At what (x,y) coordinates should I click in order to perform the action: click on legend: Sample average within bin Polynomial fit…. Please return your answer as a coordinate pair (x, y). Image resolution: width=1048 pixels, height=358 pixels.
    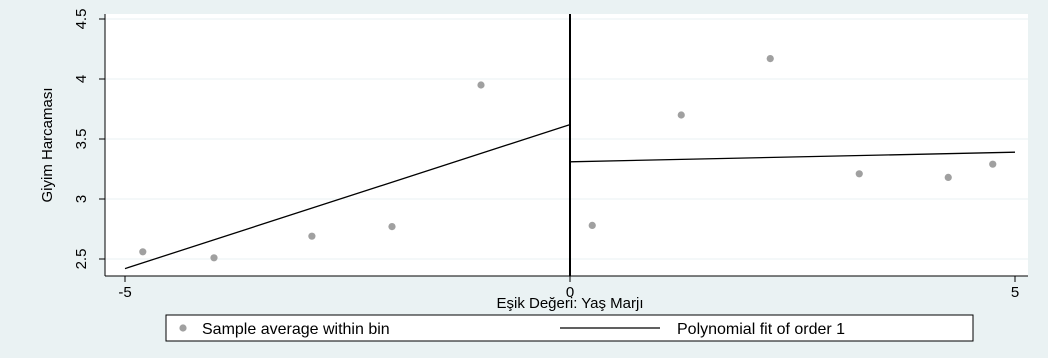
    Looking at the image, I should click on (569, 328).